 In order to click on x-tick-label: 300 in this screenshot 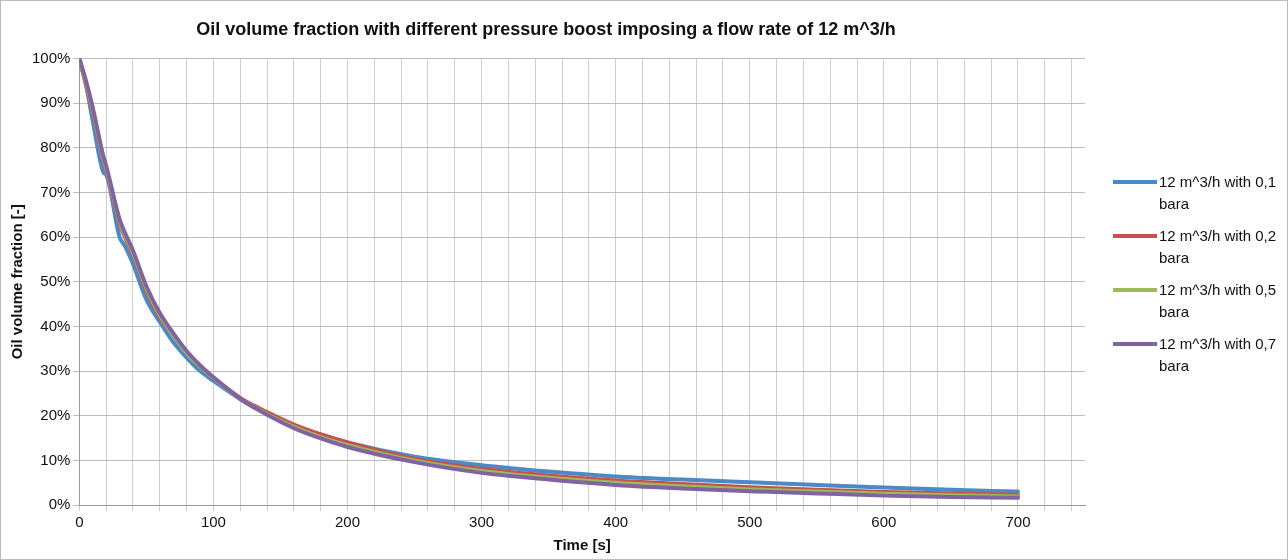, I will do `click(482, 522)`.